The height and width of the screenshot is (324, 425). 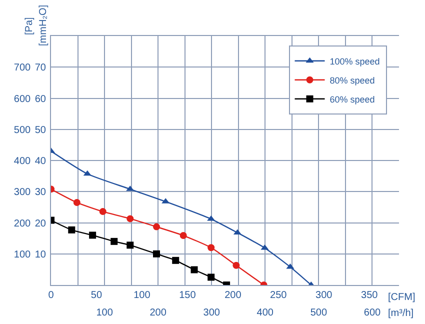 I want to click on x2-tick-label: 200, so click(x=158, y=313).